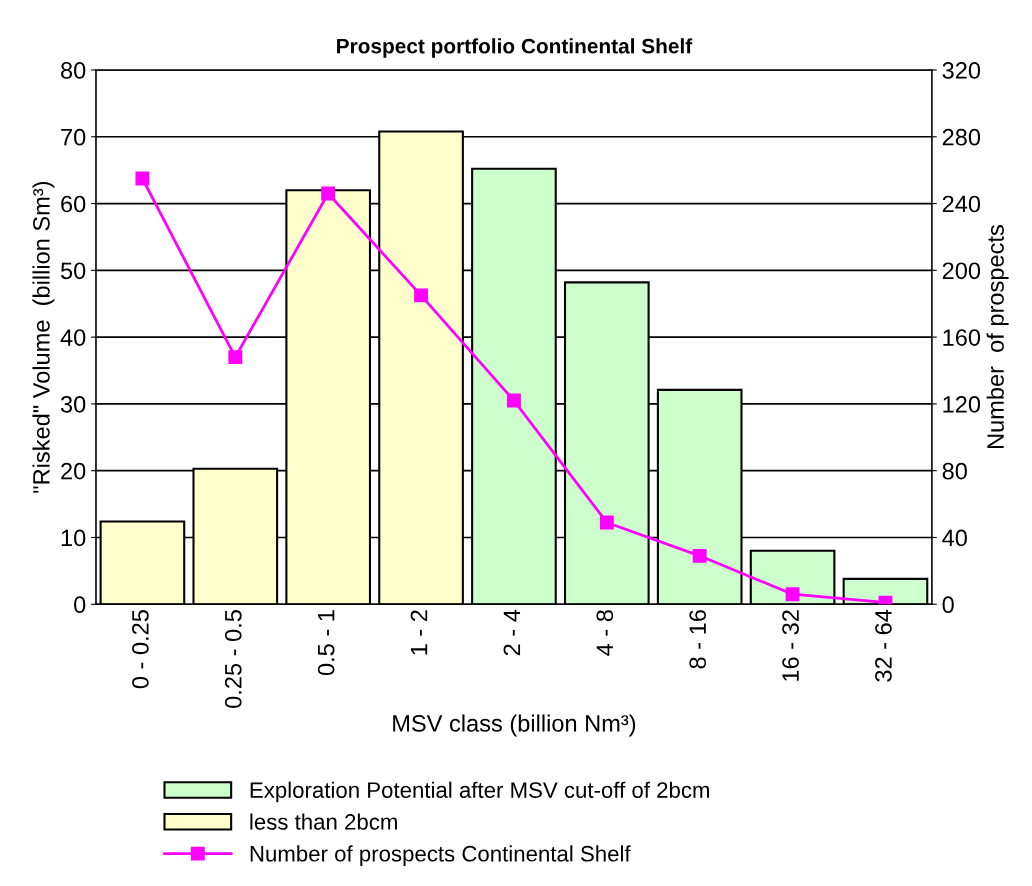 The image size is (1032, 886). What do you see at coordinates (954, 538) in the screenshot?
I see `y2-tick-label: 40` at bounding box center [954, 538].